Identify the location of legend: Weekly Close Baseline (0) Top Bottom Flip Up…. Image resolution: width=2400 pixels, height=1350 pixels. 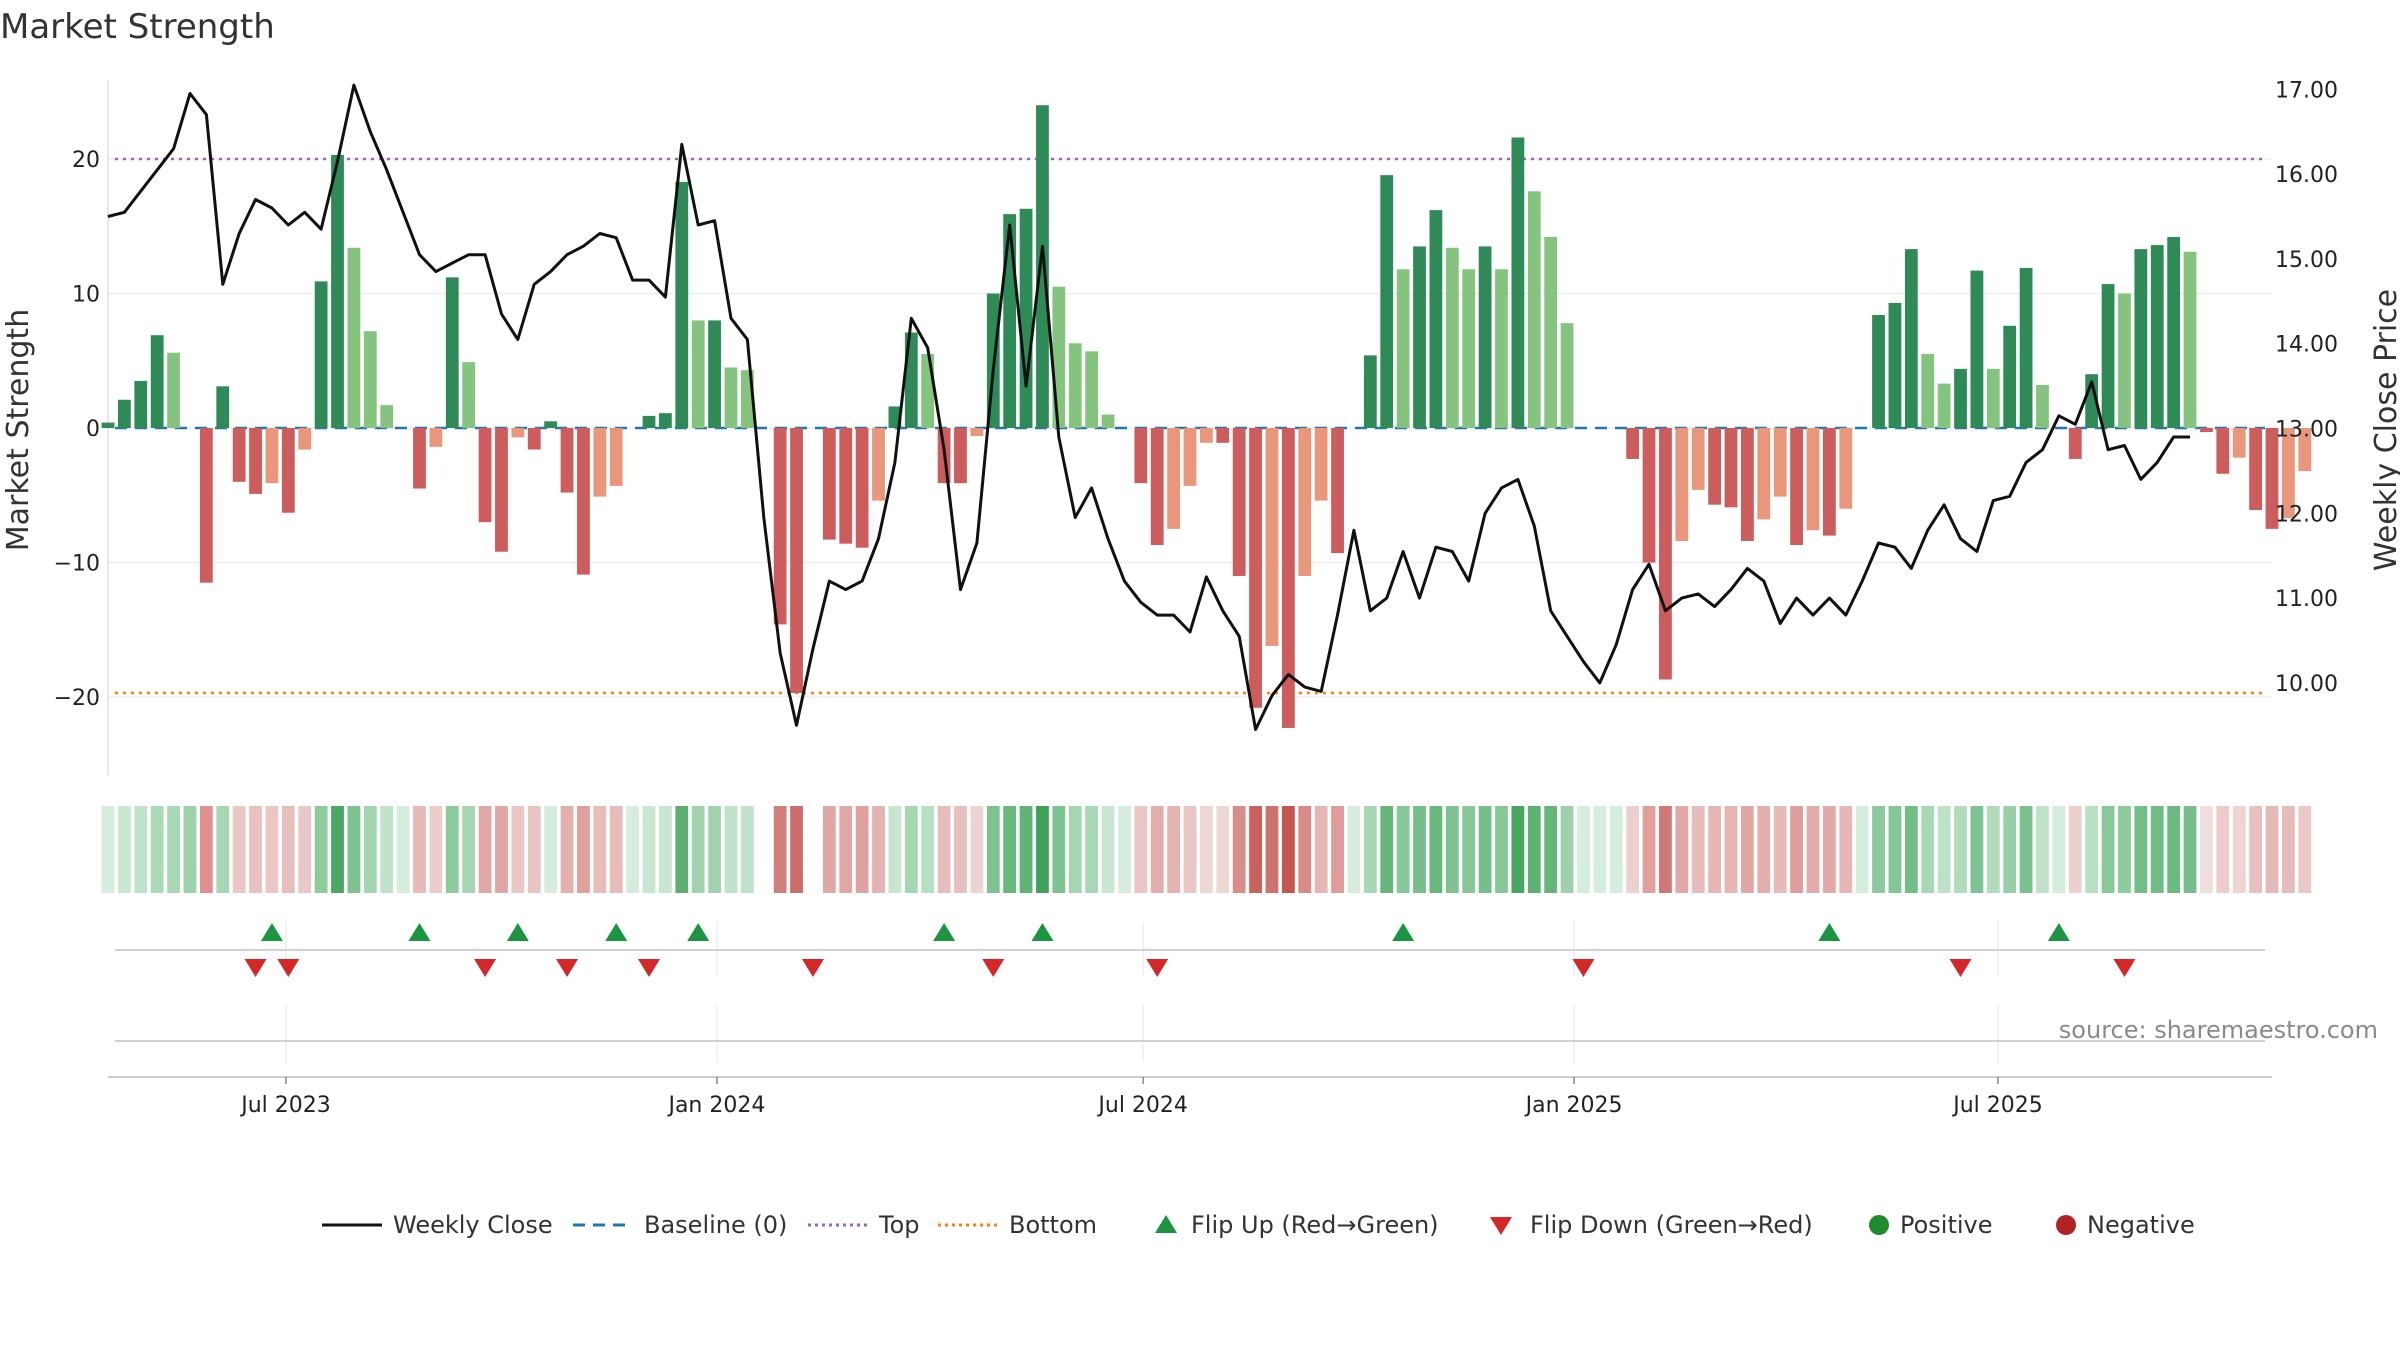
(1258, 1225).